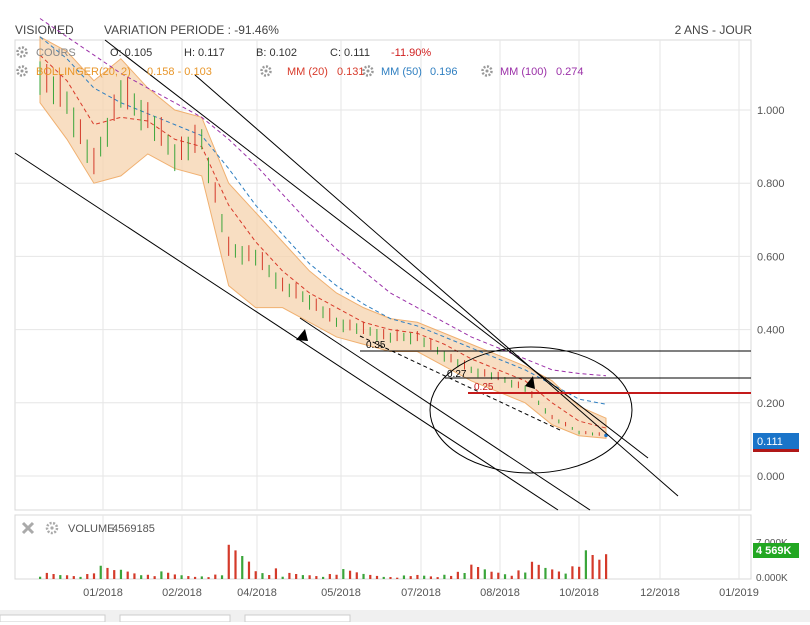  I want to click on last-price-tag: 0.111, so click(770, 442).